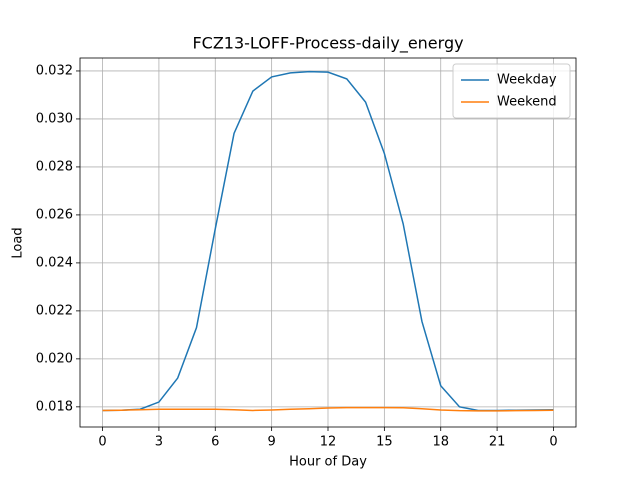  Describe the element at coordinates (527, 80) in the screenshot. I see `legend-label: Weekday` at that location.